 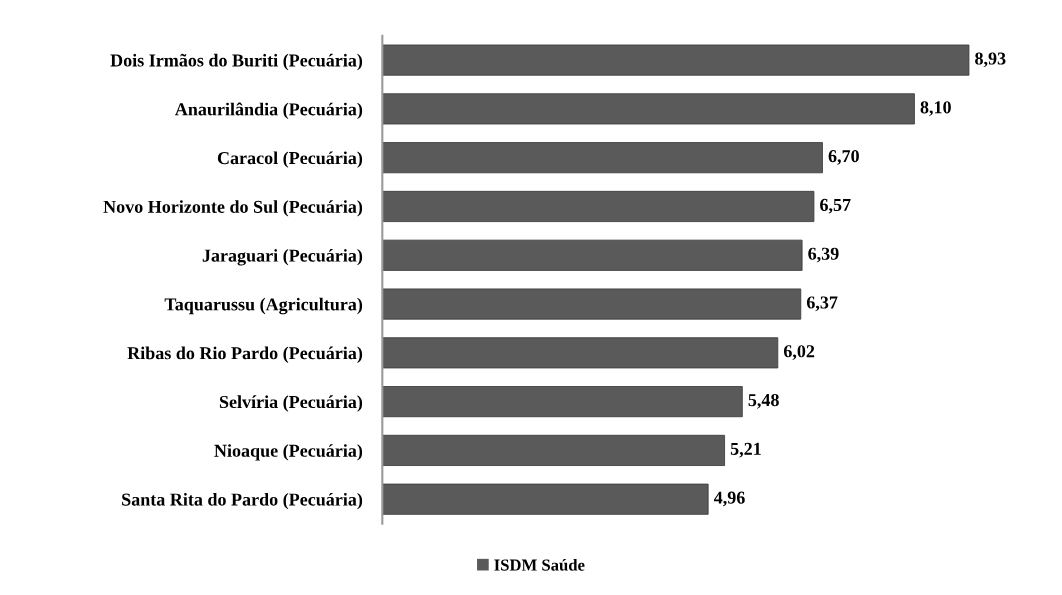 I want to click on y-tick-label: Selvíria (Pecuária), so click(x=291, y=403).